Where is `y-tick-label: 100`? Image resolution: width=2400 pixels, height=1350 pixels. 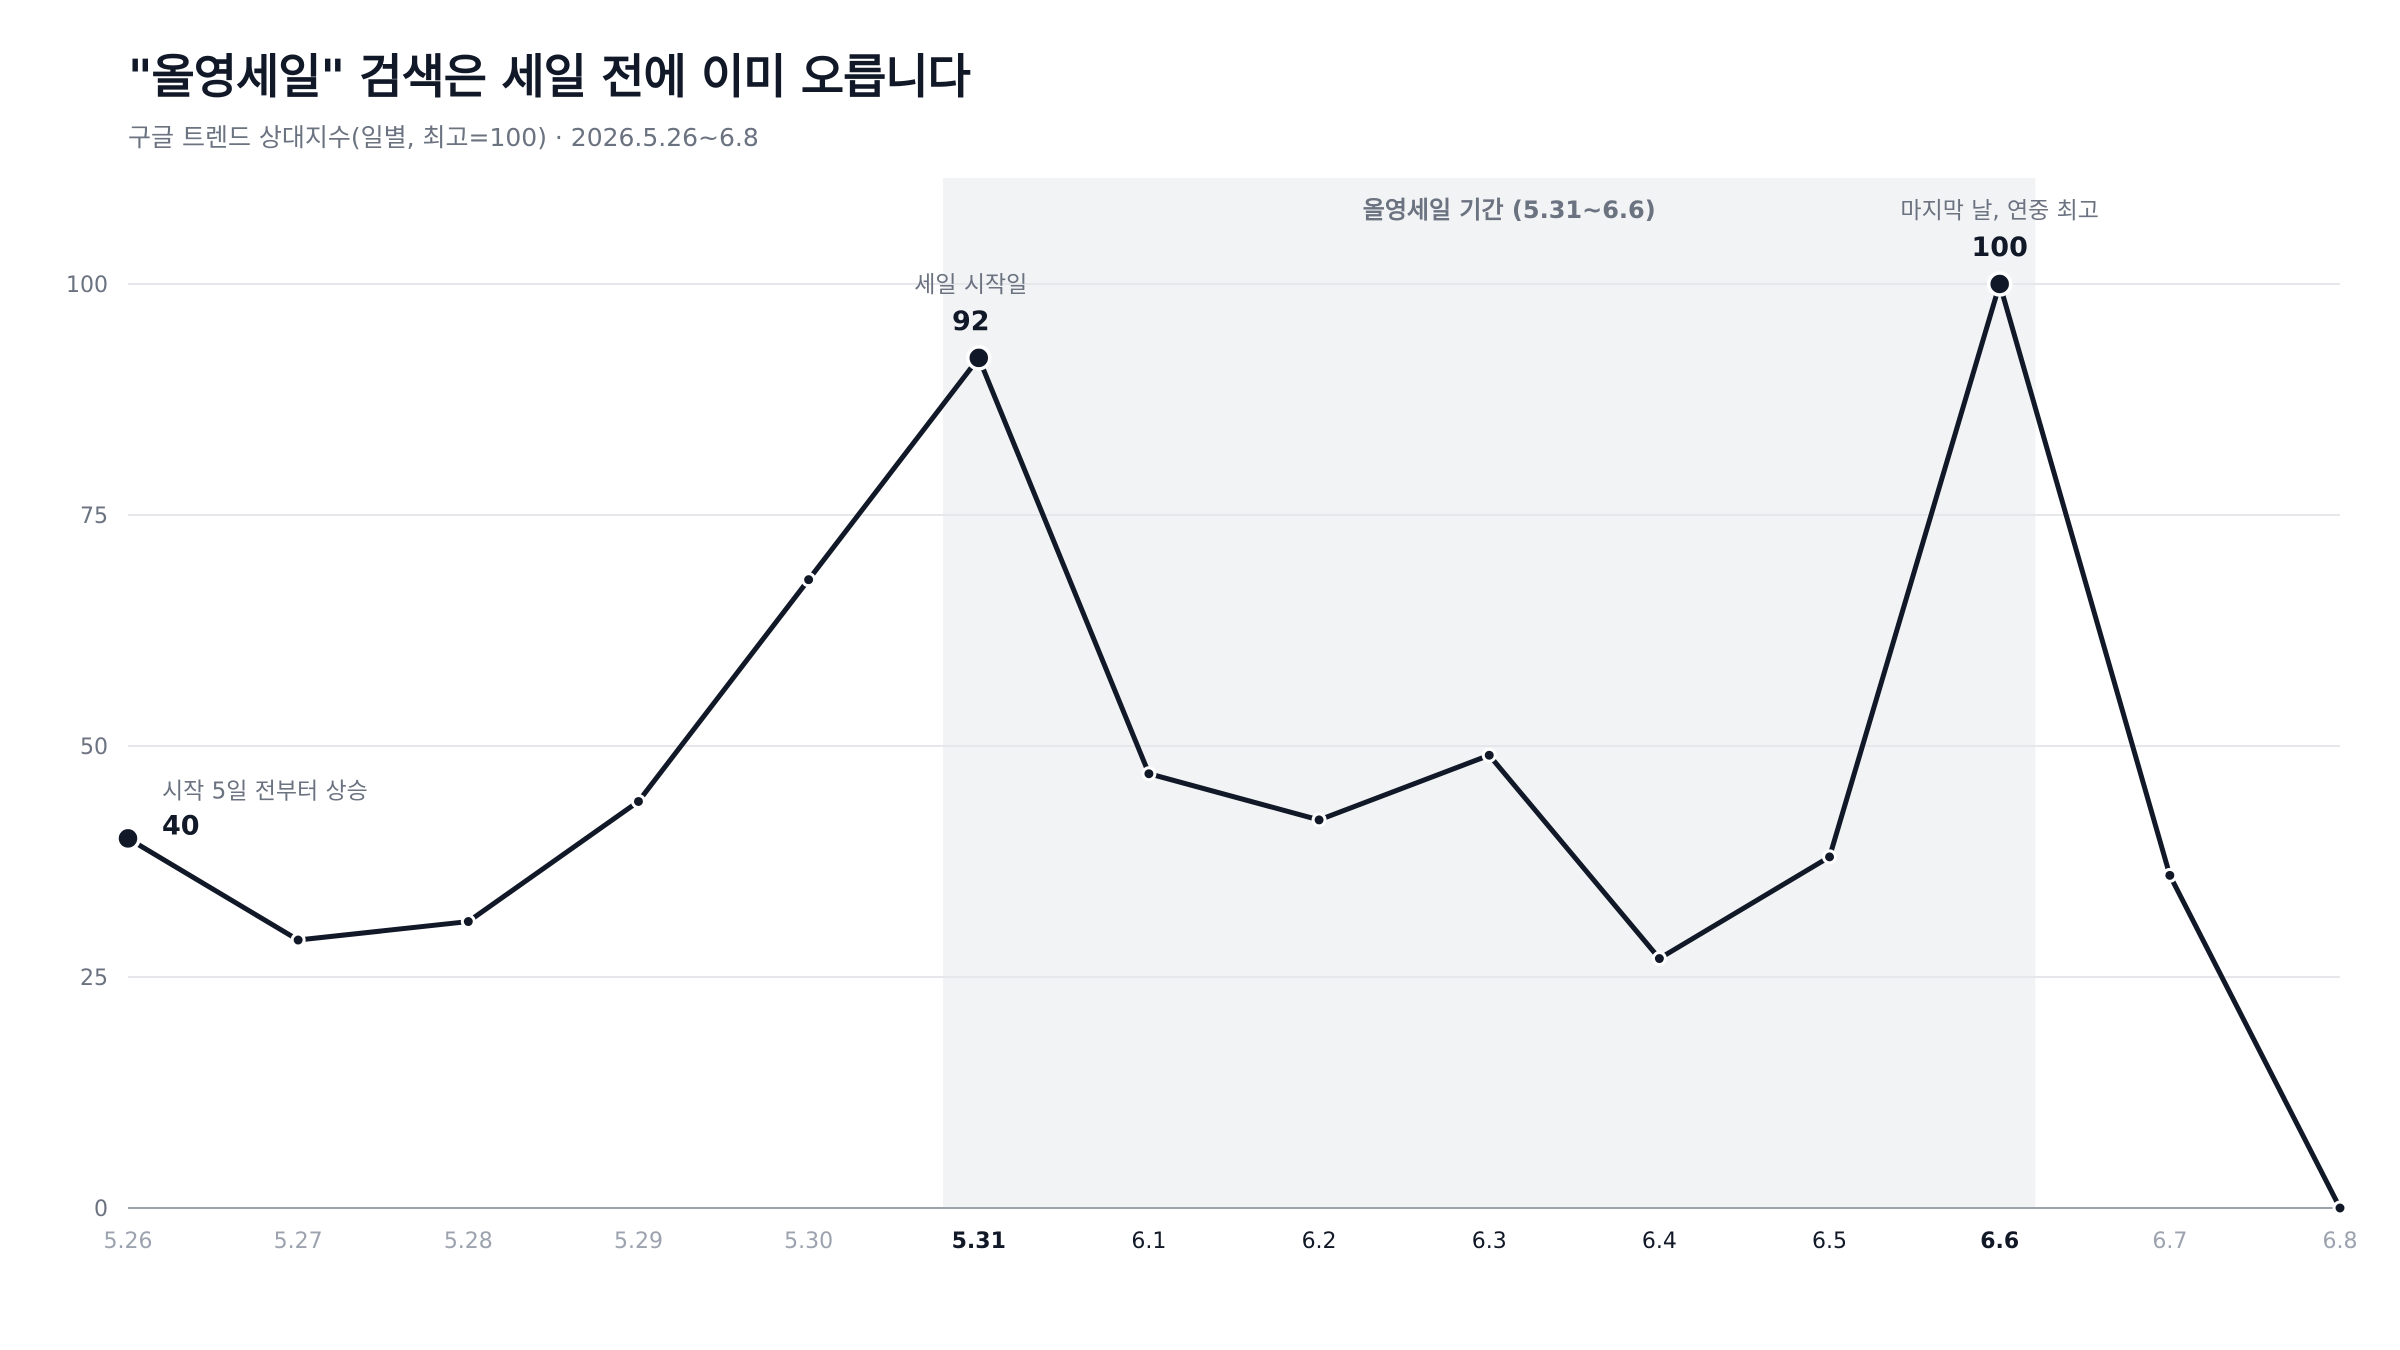
y-tick-label: 100 is located at coordinates (87, 285).